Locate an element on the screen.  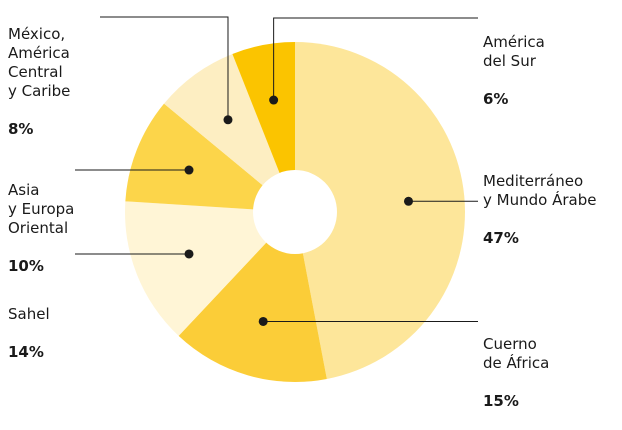
label-value: 14% is located at coordinates (26, 352).